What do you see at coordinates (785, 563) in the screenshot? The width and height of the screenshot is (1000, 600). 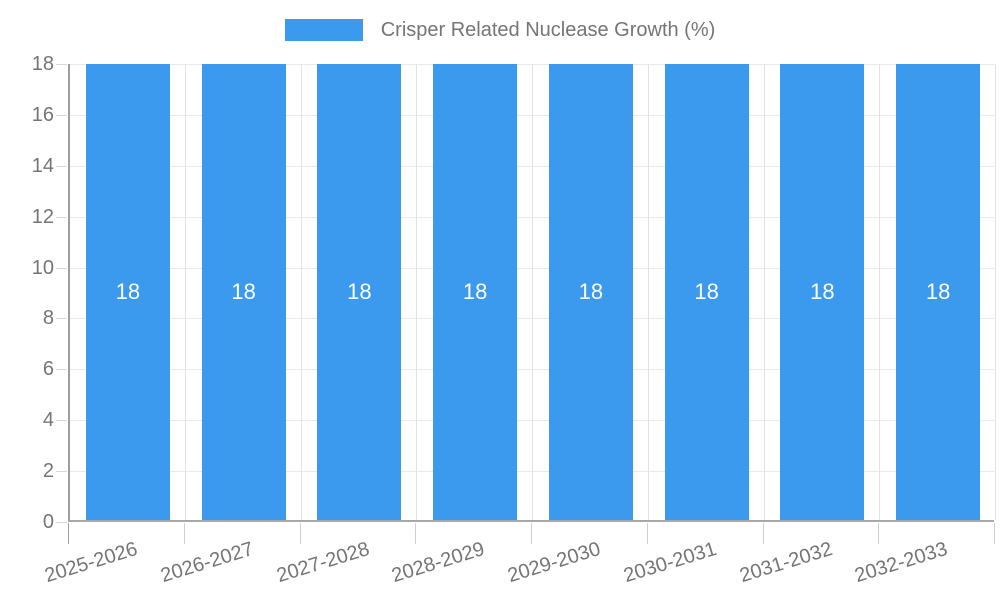 I see `x-tick-label: 2031-2032` at bounding box center [785, 563].